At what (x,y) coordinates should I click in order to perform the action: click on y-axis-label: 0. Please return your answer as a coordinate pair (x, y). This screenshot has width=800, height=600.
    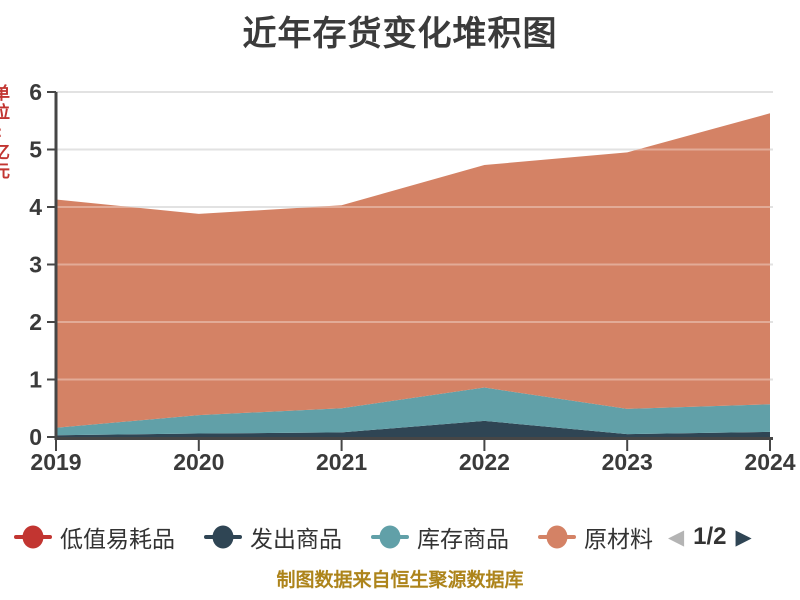
    Looking at the image, I should click on (35, 437).